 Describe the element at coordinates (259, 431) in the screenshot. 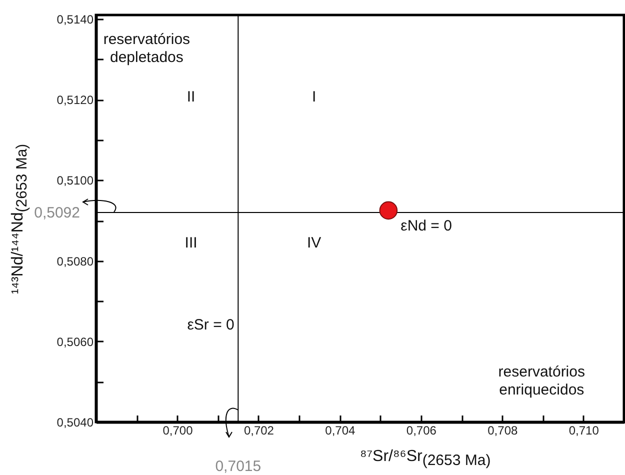

I see `x-tick-label: 0,702` at that location.